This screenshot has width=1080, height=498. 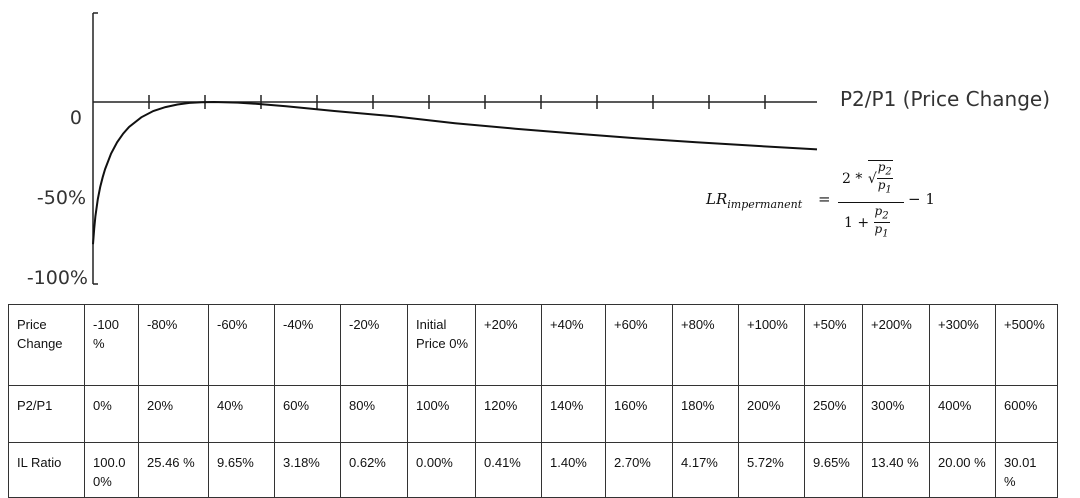 What do you see at coordinates (241, 345) in the screenshot?
I see `table-cell: -60%` at bounding box center [241, 345].